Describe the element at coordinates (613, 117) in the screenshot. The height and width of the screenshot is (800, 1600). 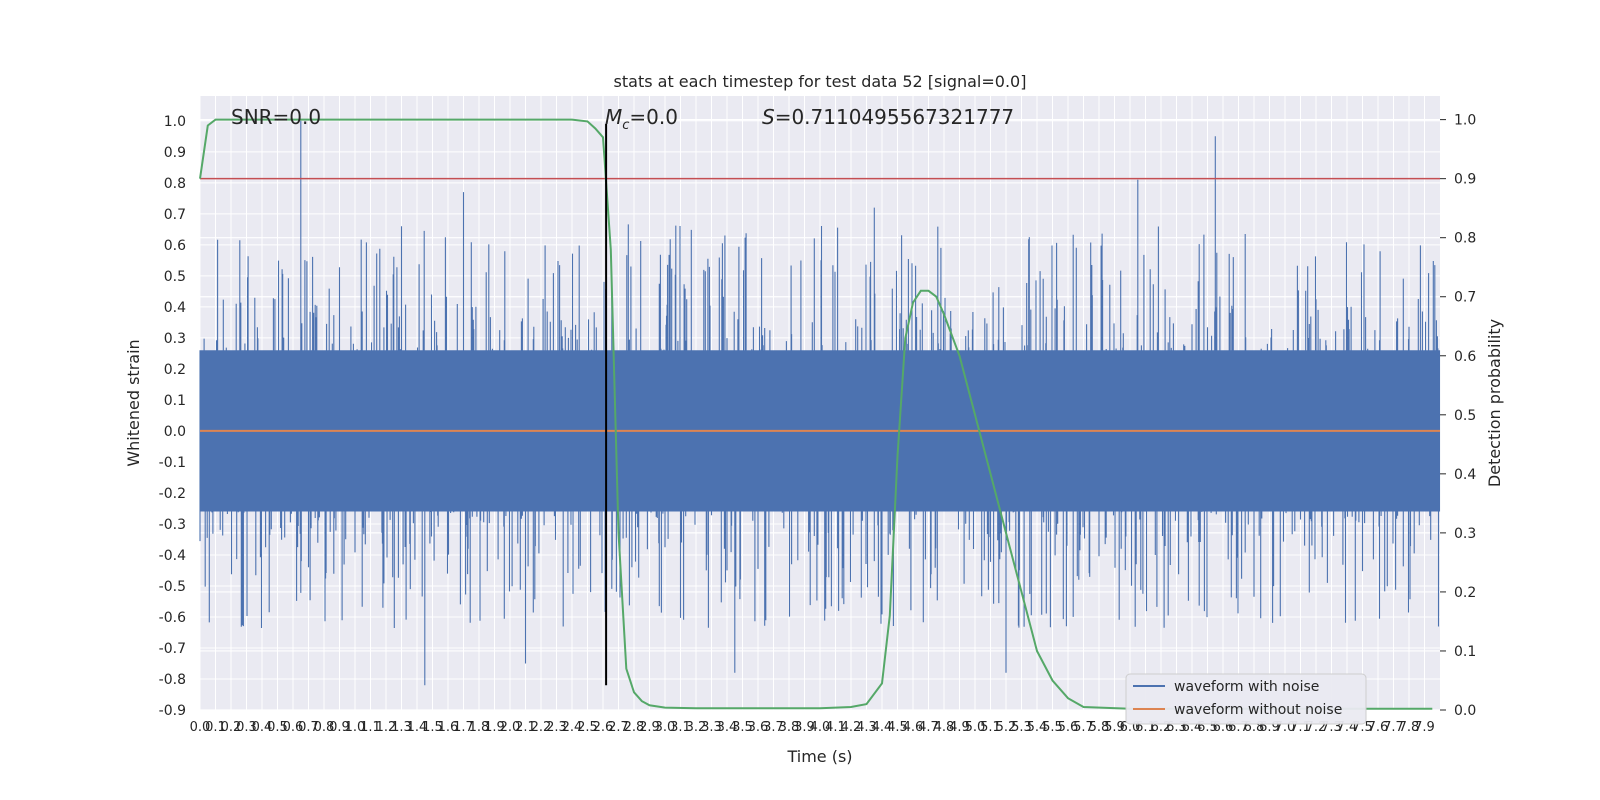
I see `annotation-mc-symbol: M` at that location.